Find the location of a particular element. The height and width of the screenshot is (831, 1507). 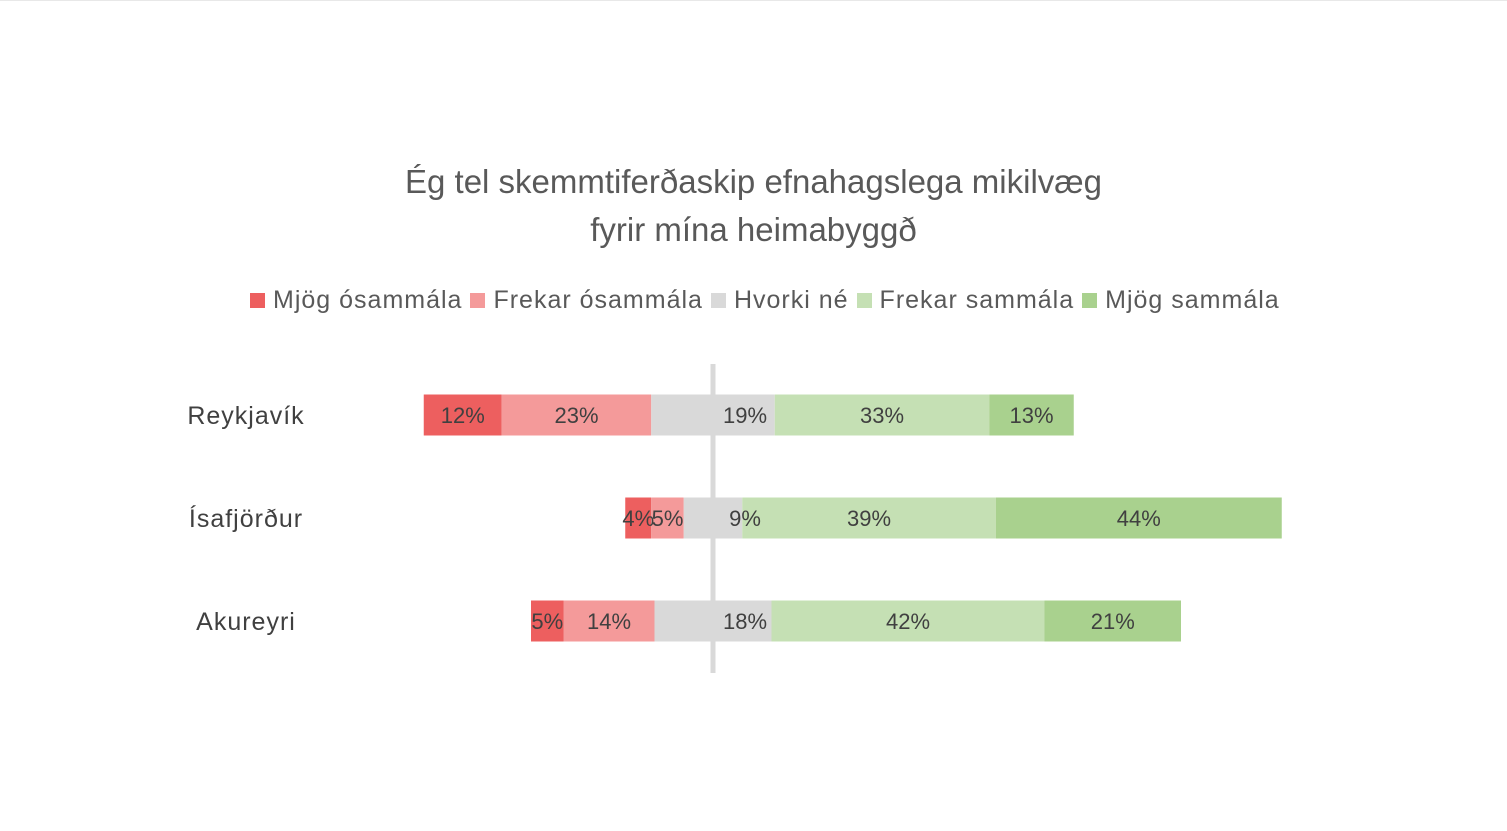

legend-label: Hvorki né is located at coordinates (791, 299).